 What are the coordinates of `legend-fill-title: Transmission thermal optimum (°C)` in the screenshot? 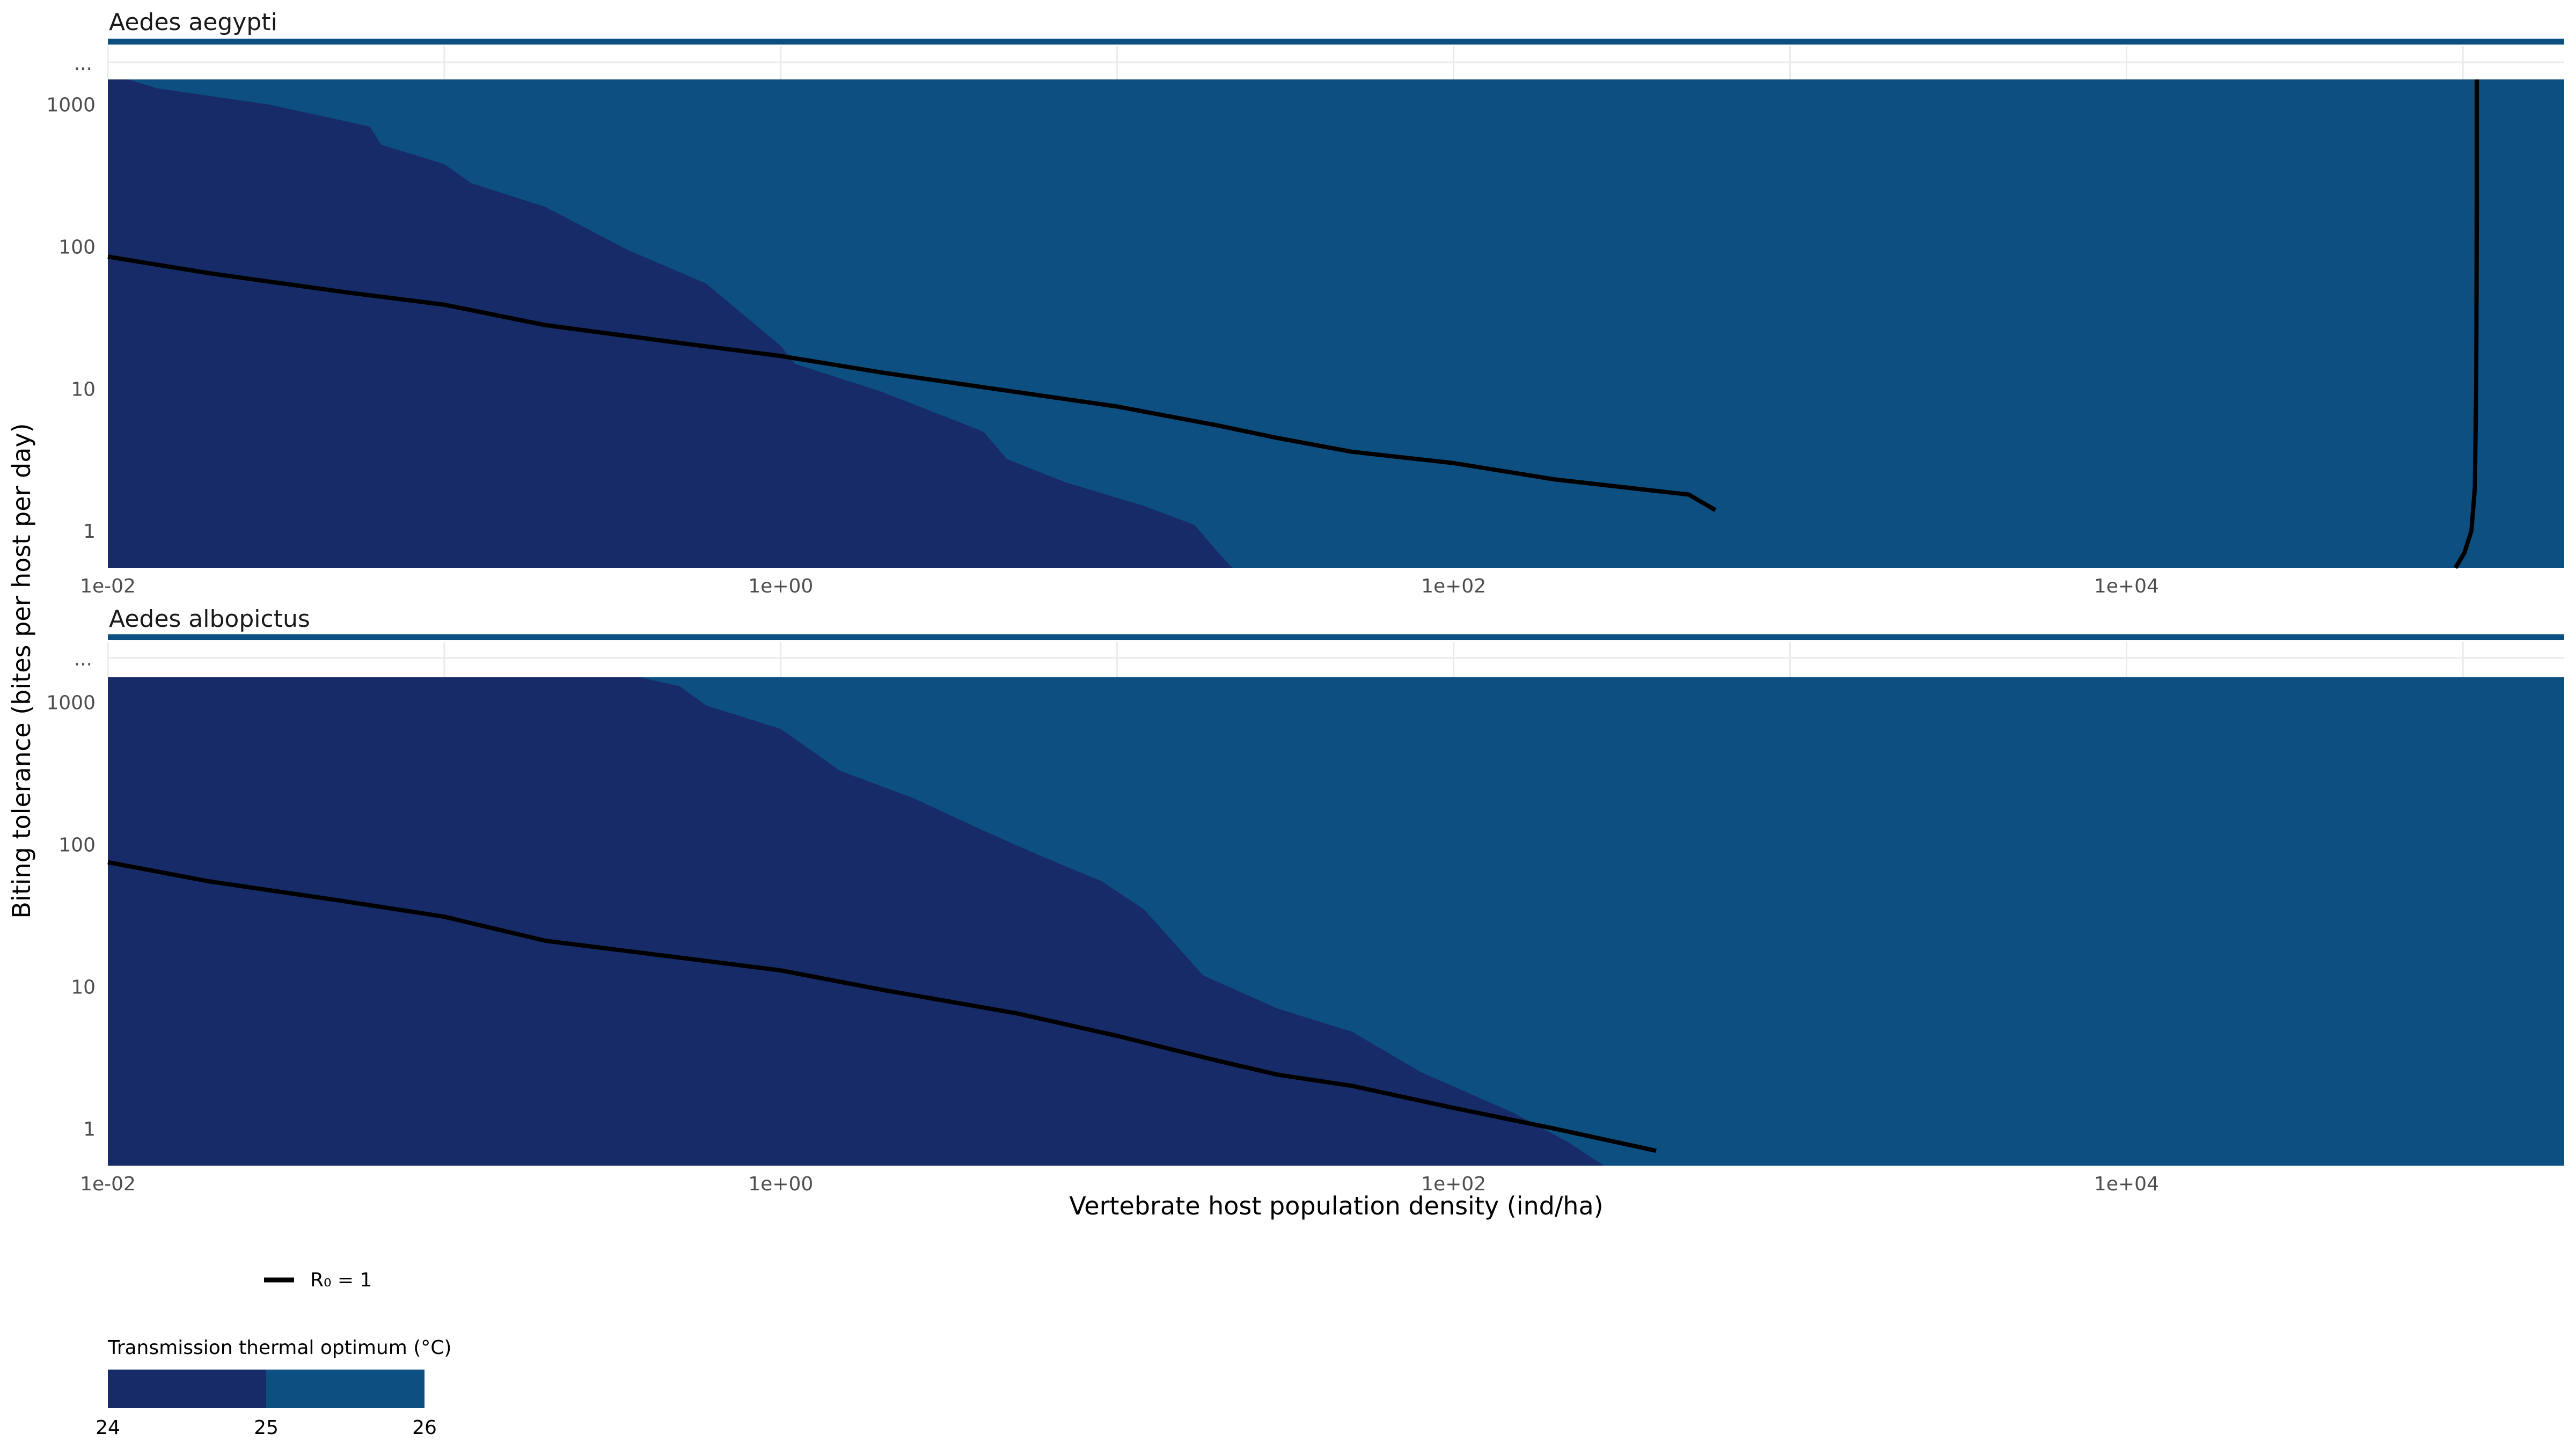 It's located at (279, 1348).